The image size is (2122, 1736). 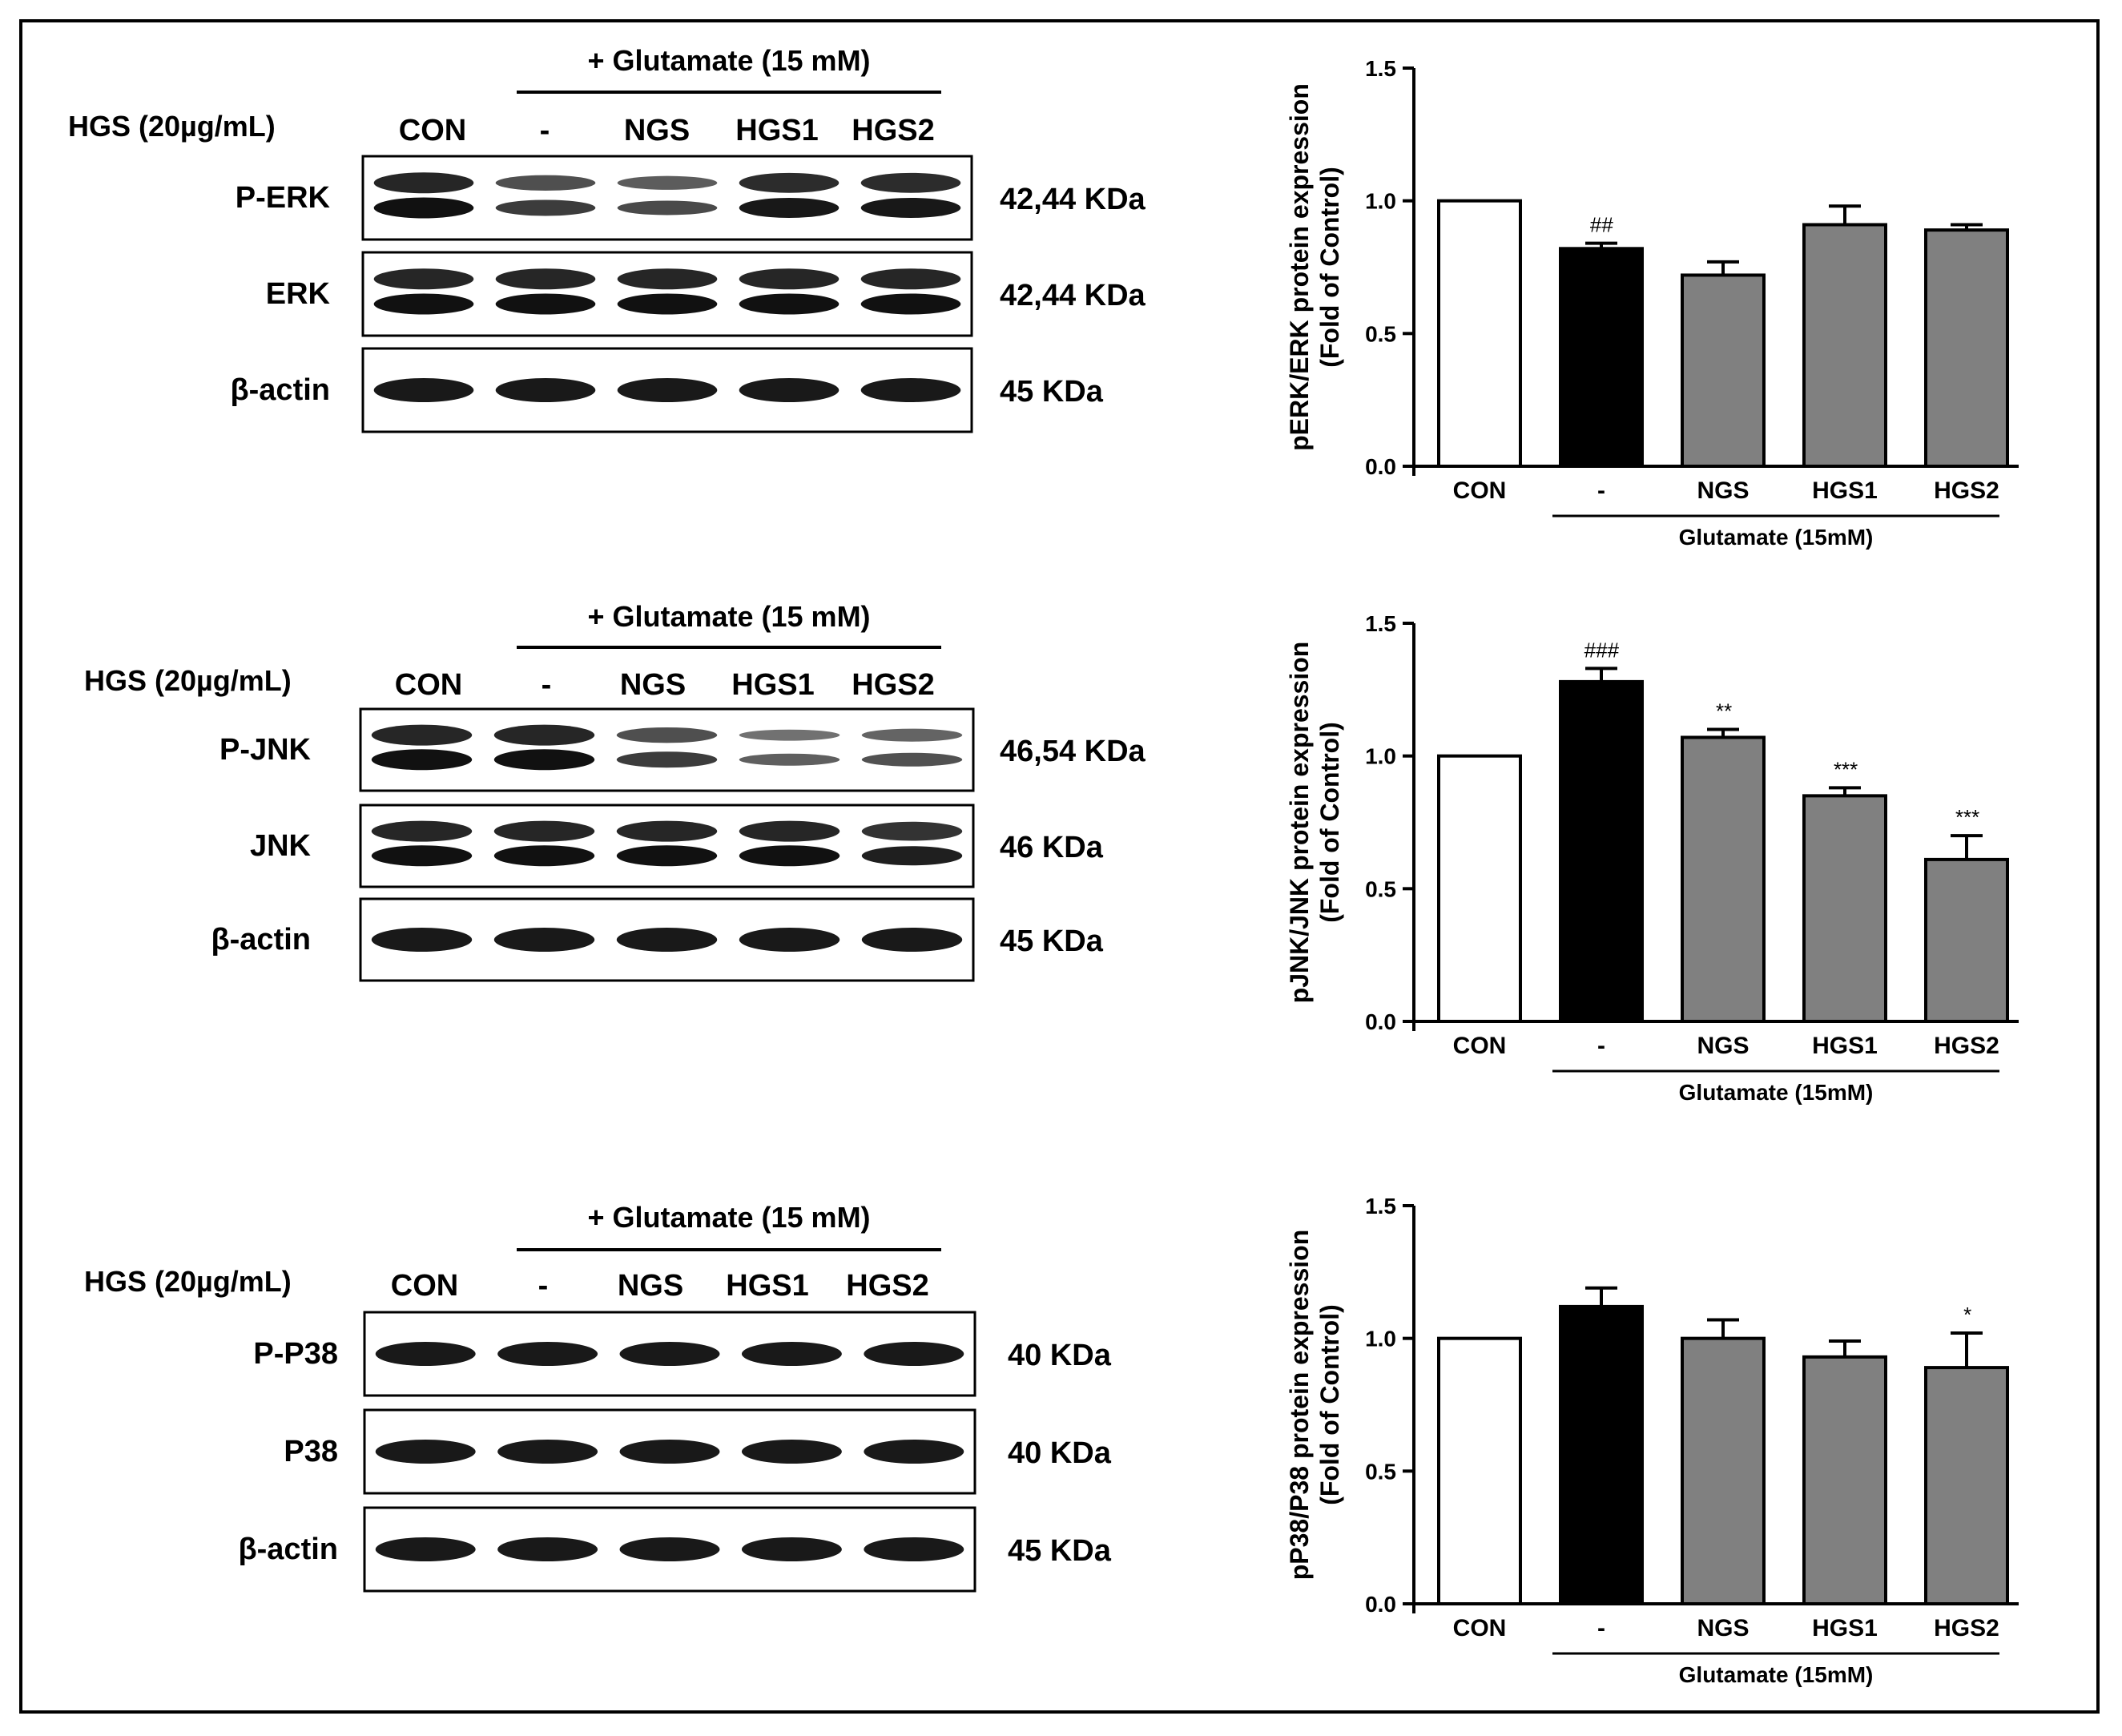 What do you see at coordinates (1601, 225) in the screenshot?
I see `significance-mark: ##` at bounding box center [1601, 225].